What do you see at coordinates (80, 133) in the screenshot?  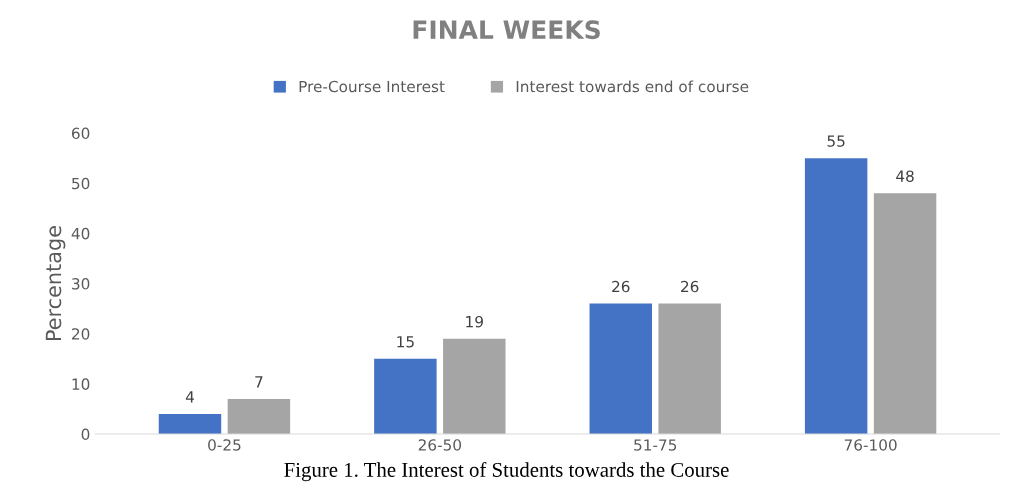 I see `y-tick-label: 60` at bounding box center [80, 133].